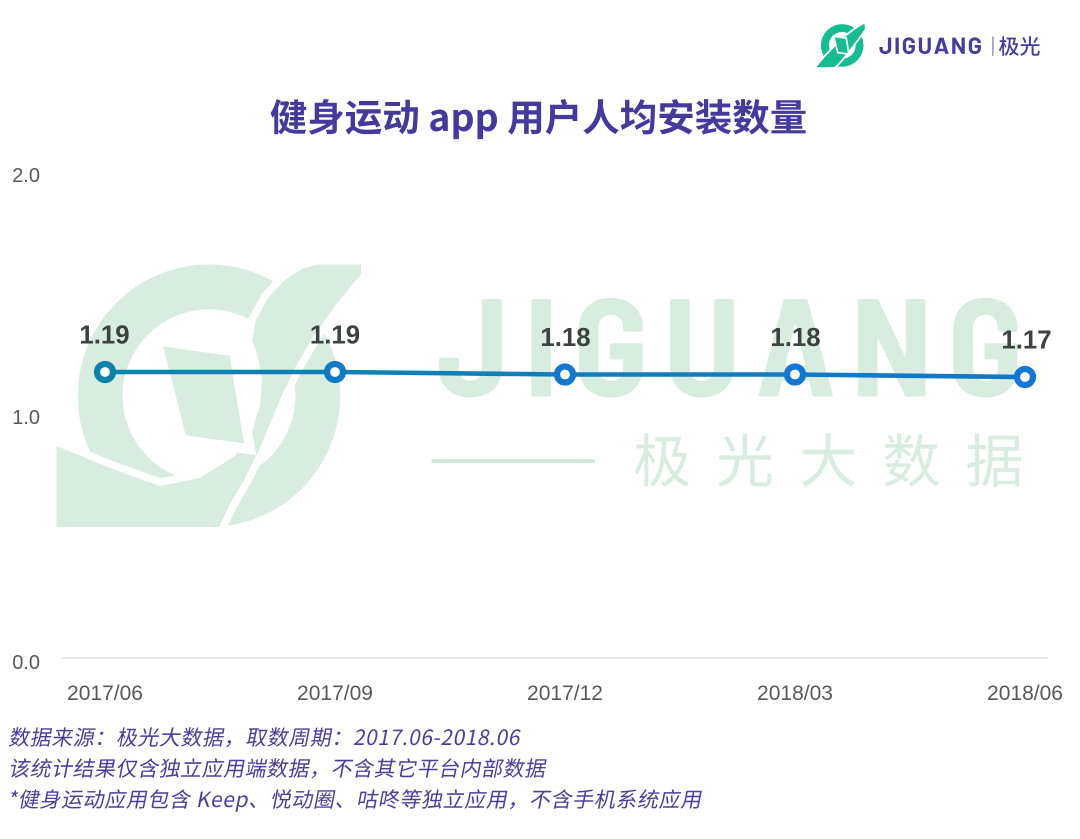  Describe the element at coordinates (26, 663) in the screenshot. I see `svg-text: 0.0` at that location.